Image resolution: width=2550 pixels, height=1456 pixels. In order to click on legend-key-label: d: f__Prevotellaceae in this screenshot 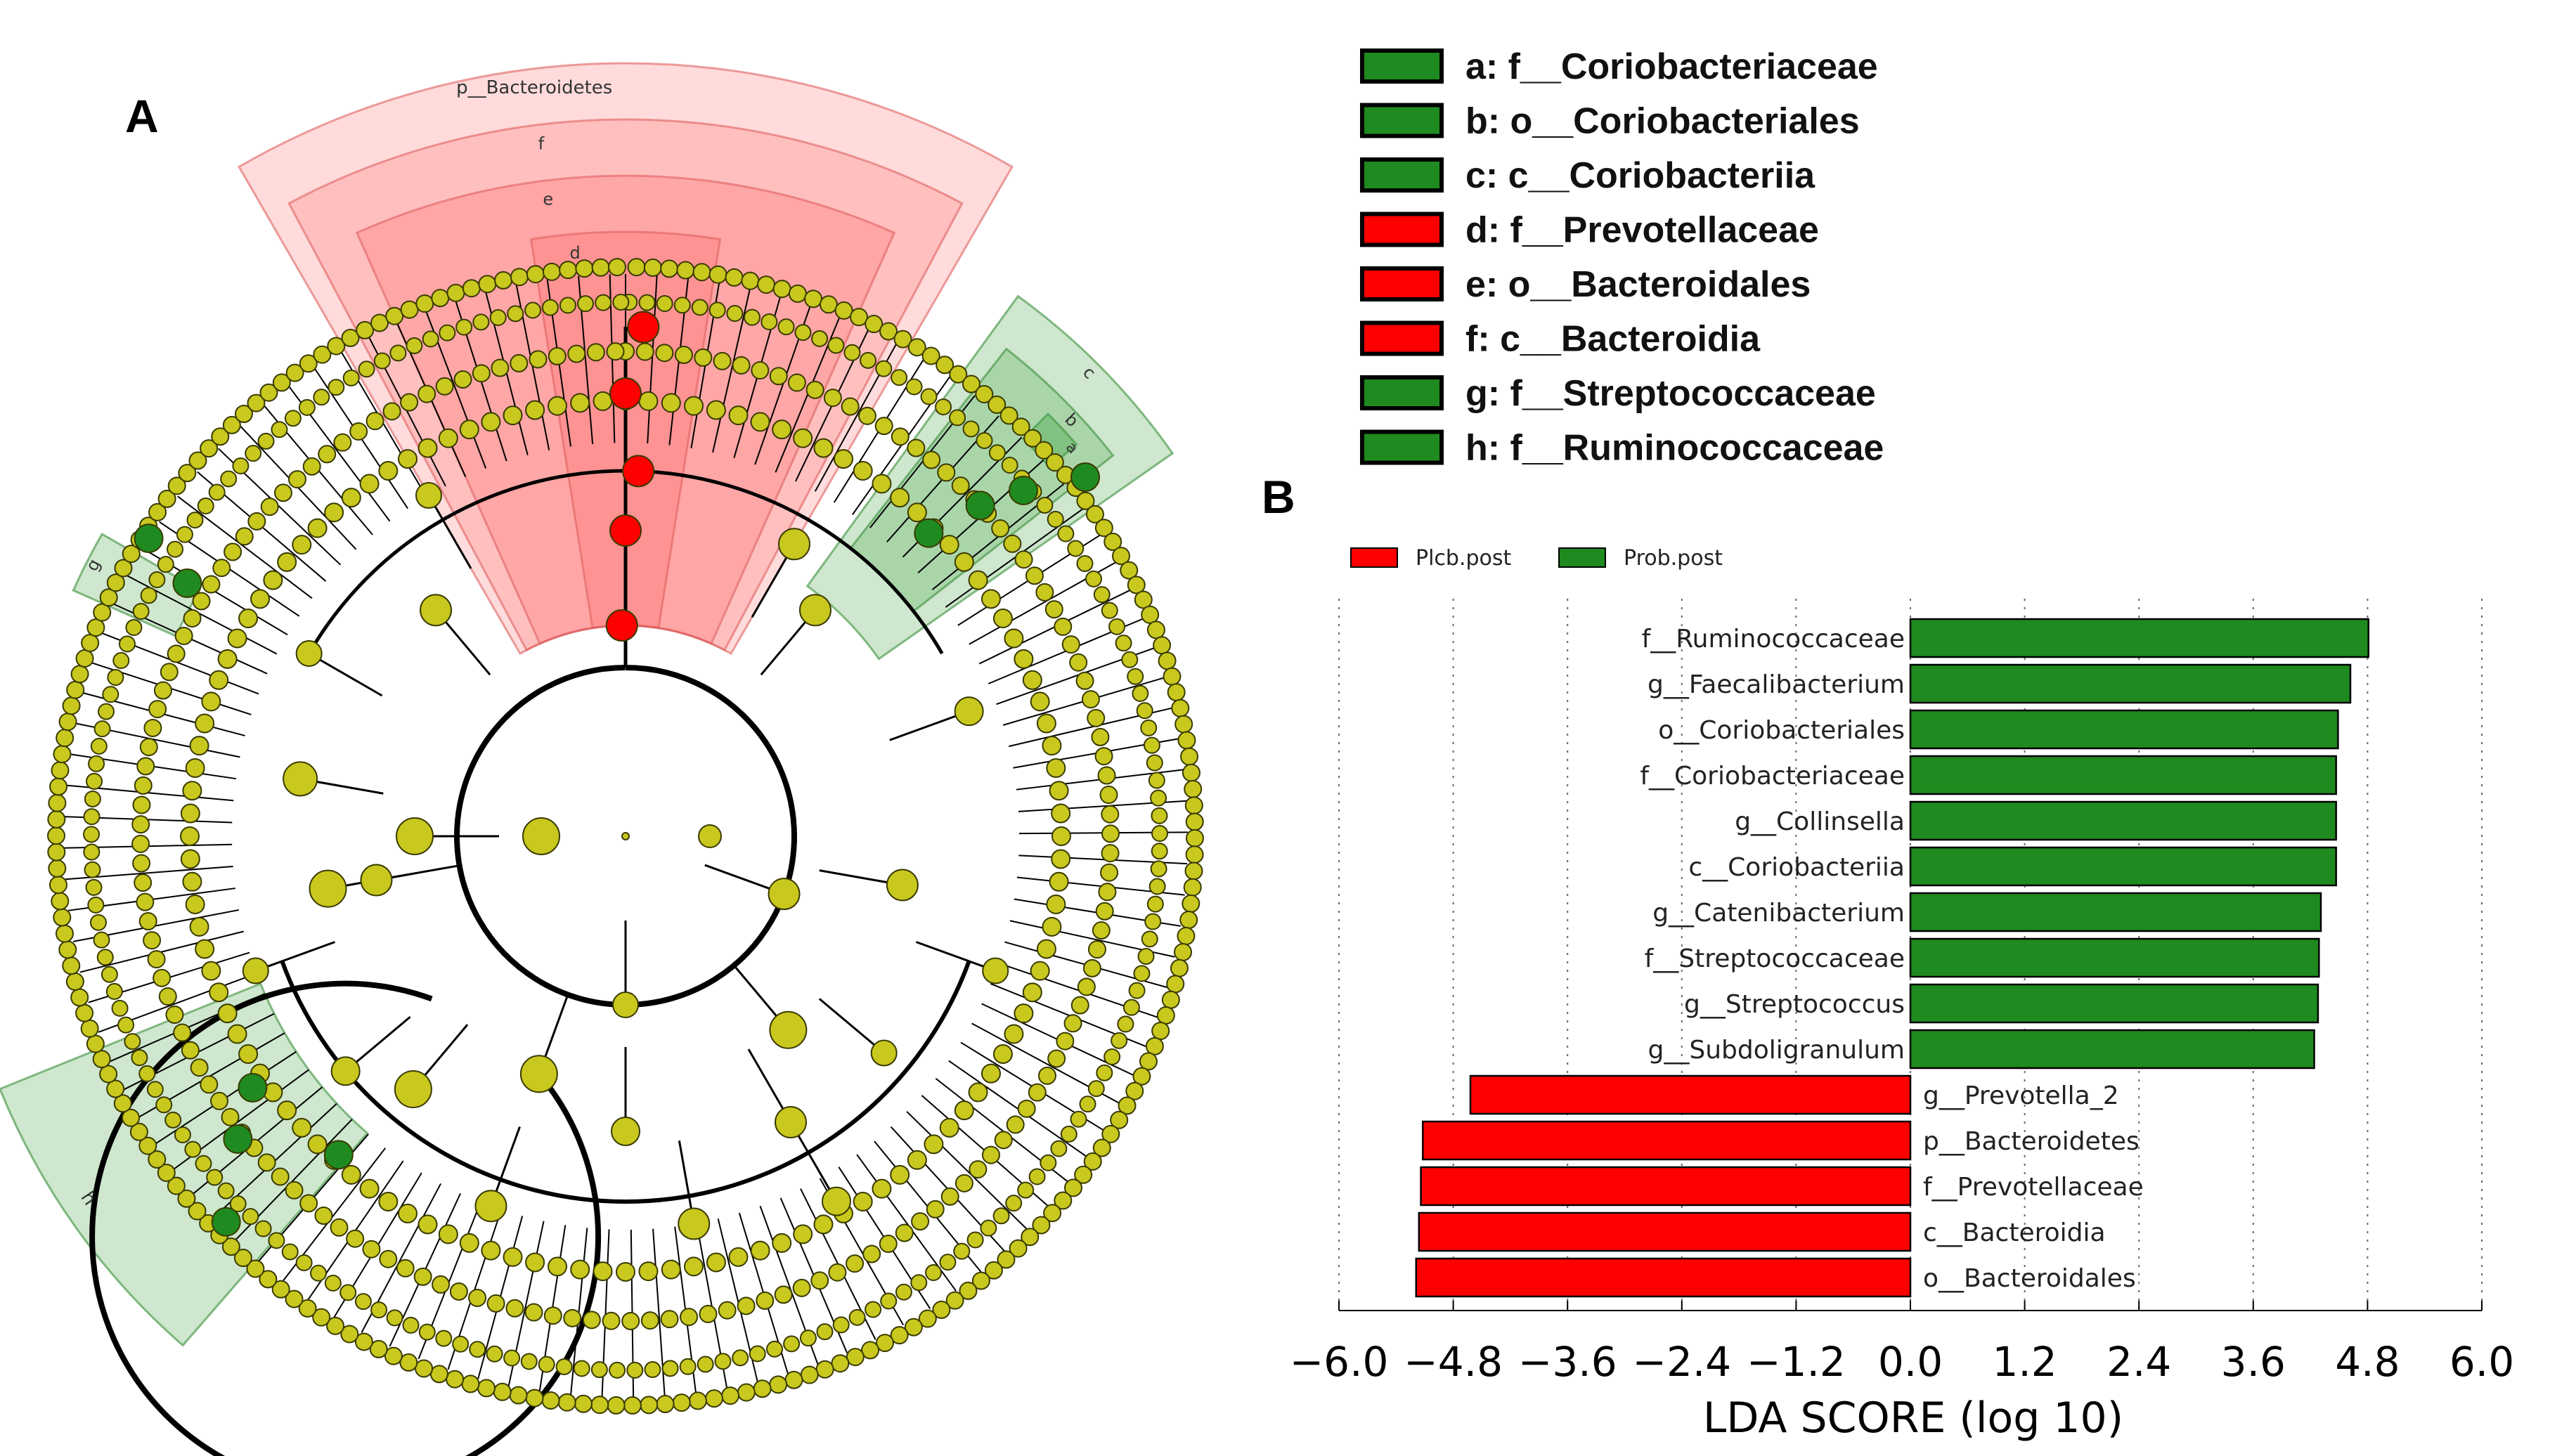, I will do `click(1642, 231)`.